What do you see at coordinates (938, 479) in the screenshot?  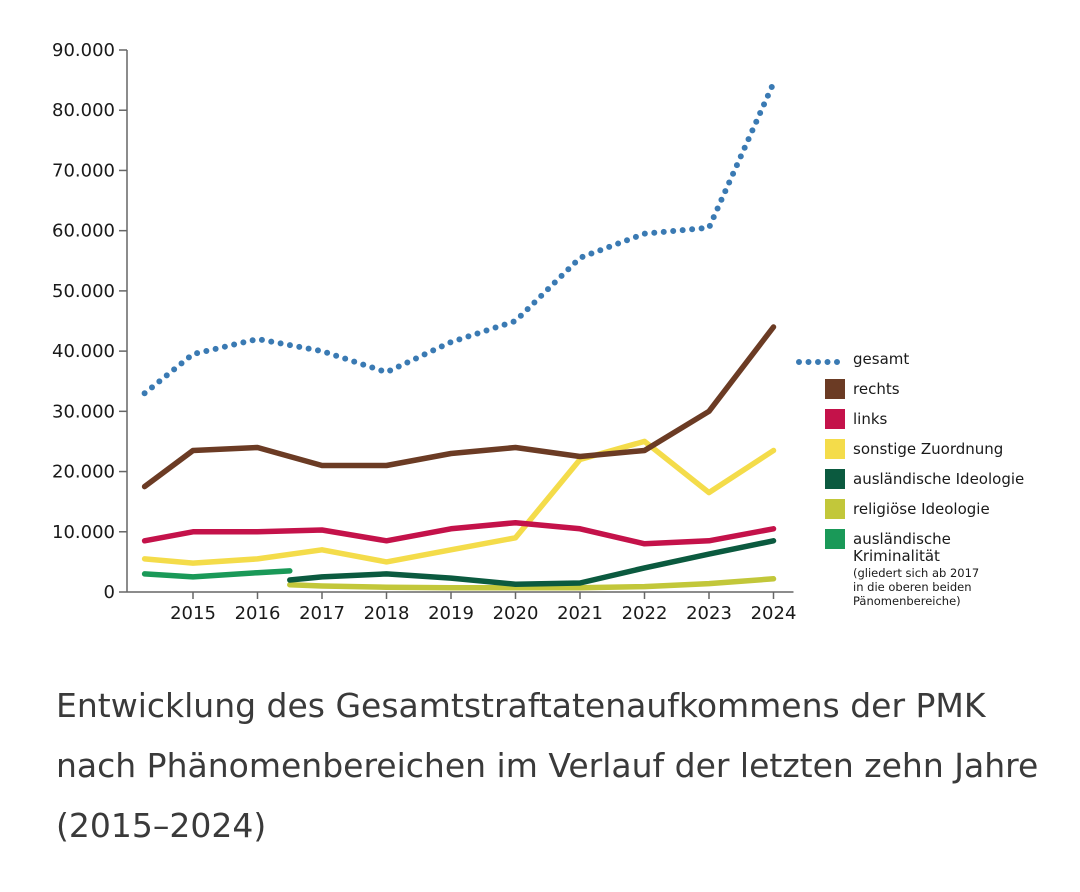 I see `legend-label-auslaendisch: ausländische Ideologie` at bounding box center [938, 479].